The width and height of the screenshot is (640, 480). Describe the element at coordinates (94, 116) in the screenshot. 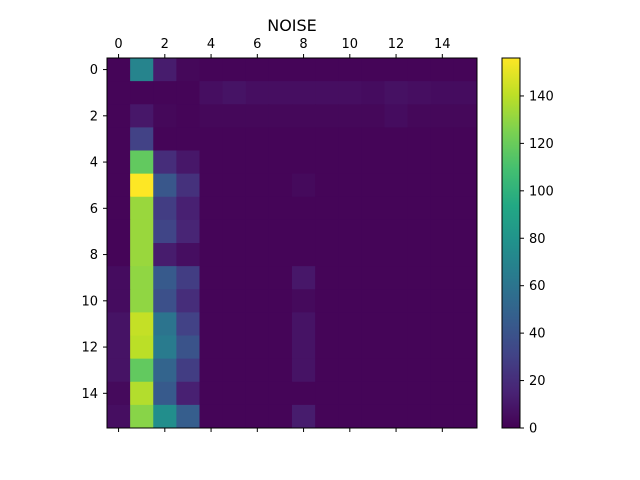

I see `y-tick-label: 2` at that location.